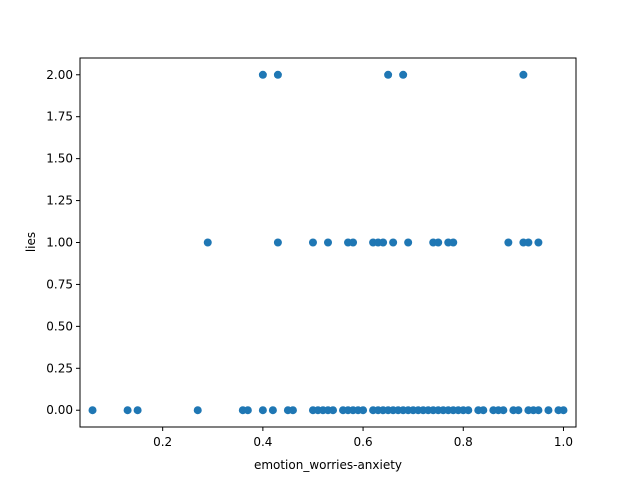 The width and height of the screenshot is (640, 480). I want to click on y-tick-label: 0.25, so click(59, 368).